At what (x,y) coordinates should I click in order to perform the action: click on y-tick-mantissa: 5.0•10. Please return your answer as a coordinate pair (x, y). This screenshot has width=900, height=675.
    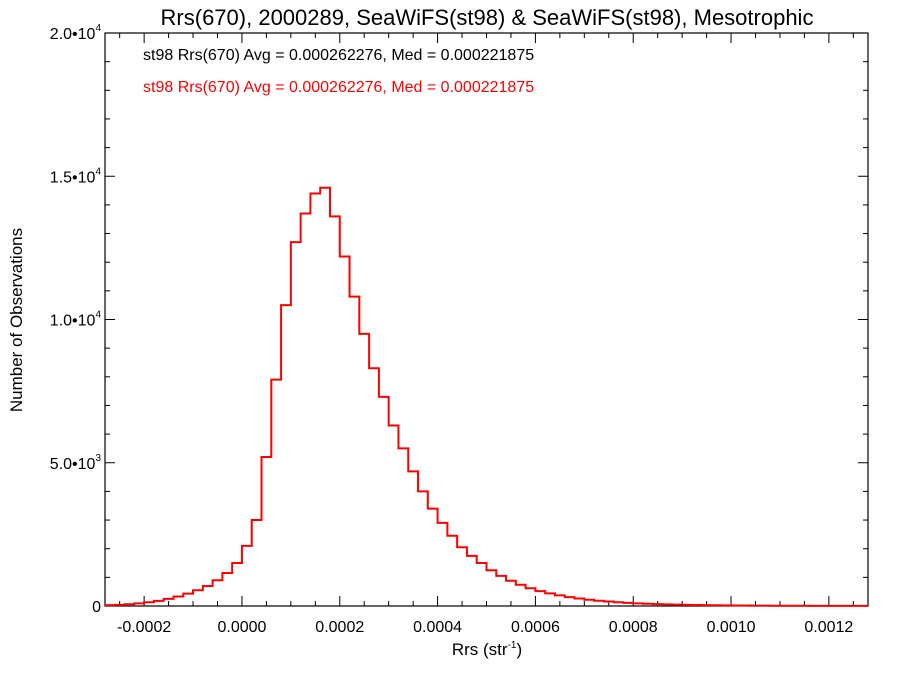
    Looking at the image, I should click on (73, 464).